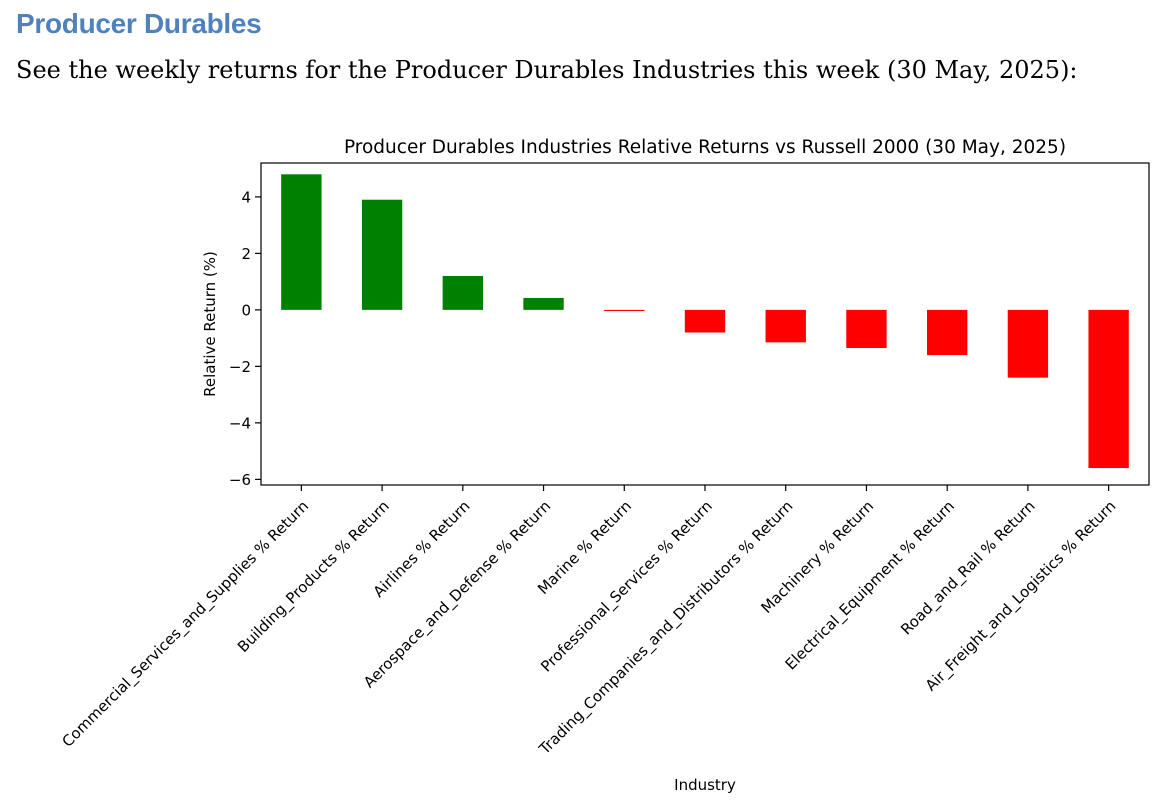 The image size is (1160, 812). What do you see at coordinates (240, 367) in the screenshot?
I see `y-tick-label: −2` at bounding box center [240, 367].